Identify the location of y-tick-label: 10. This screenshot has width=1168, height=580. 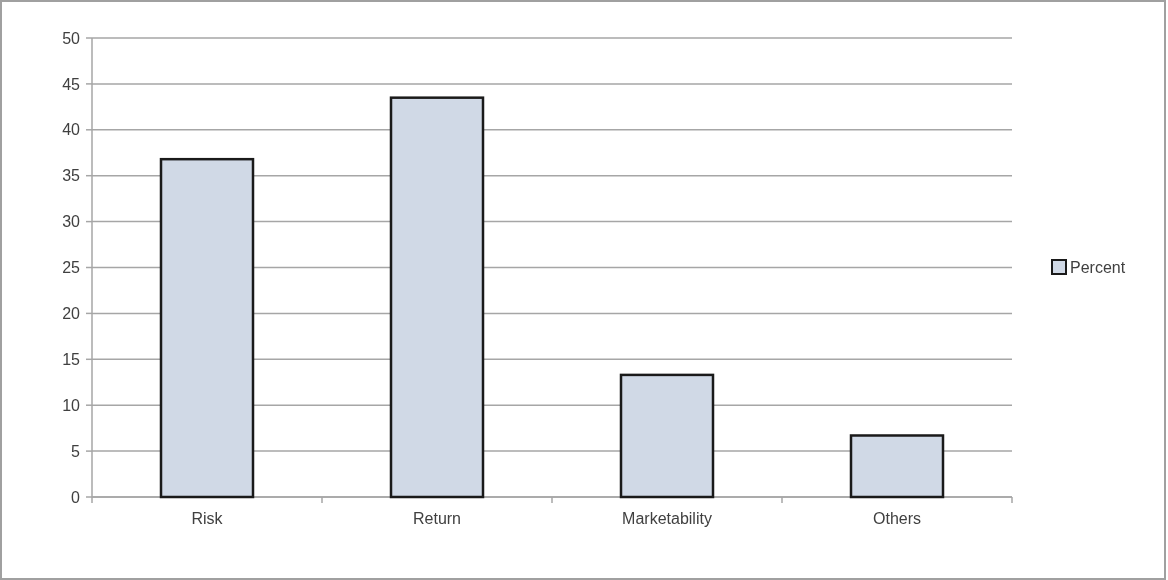
(71, 405).